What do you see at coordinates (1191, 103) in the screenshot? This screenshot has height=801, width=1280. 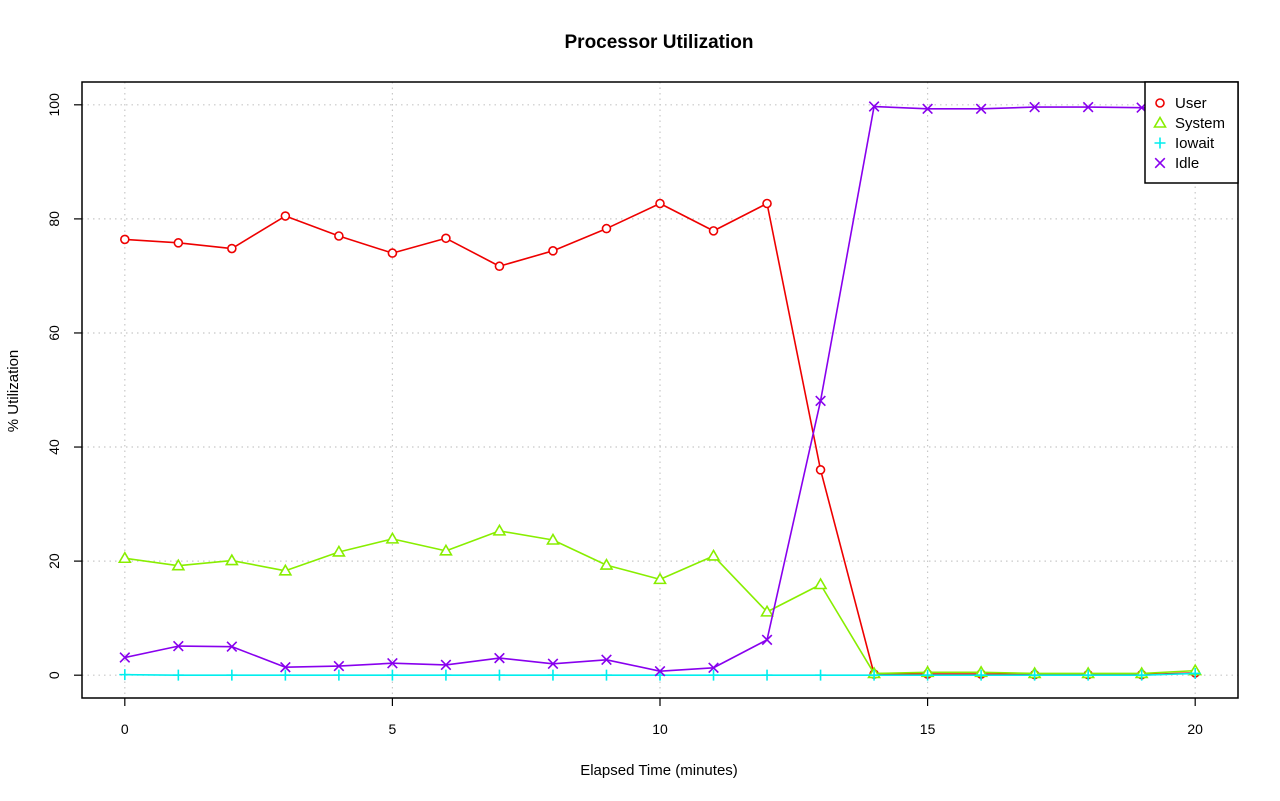 I see `legend-label-user: User` at bounding box center [1191, 103].